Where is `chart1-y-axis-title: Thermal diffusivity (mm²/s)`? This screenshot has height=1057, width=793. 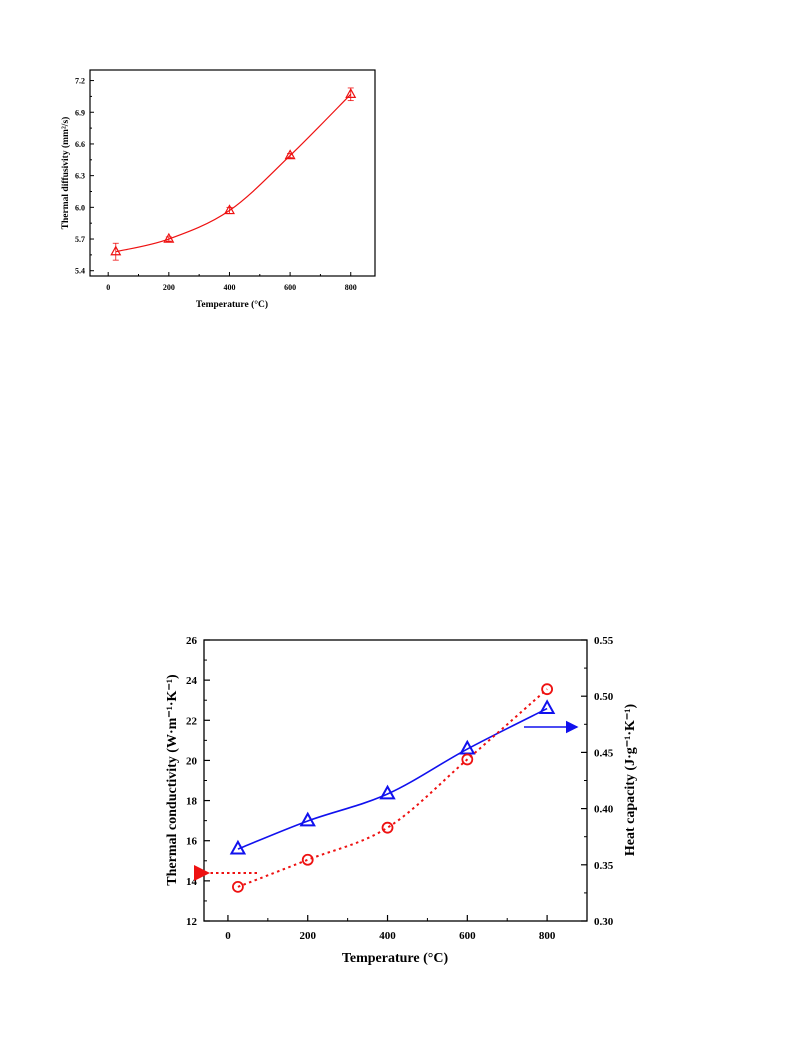
chart1-y-axis-title: Thermal diffusivity (mm²/s) is located at coordinates (65, 173).